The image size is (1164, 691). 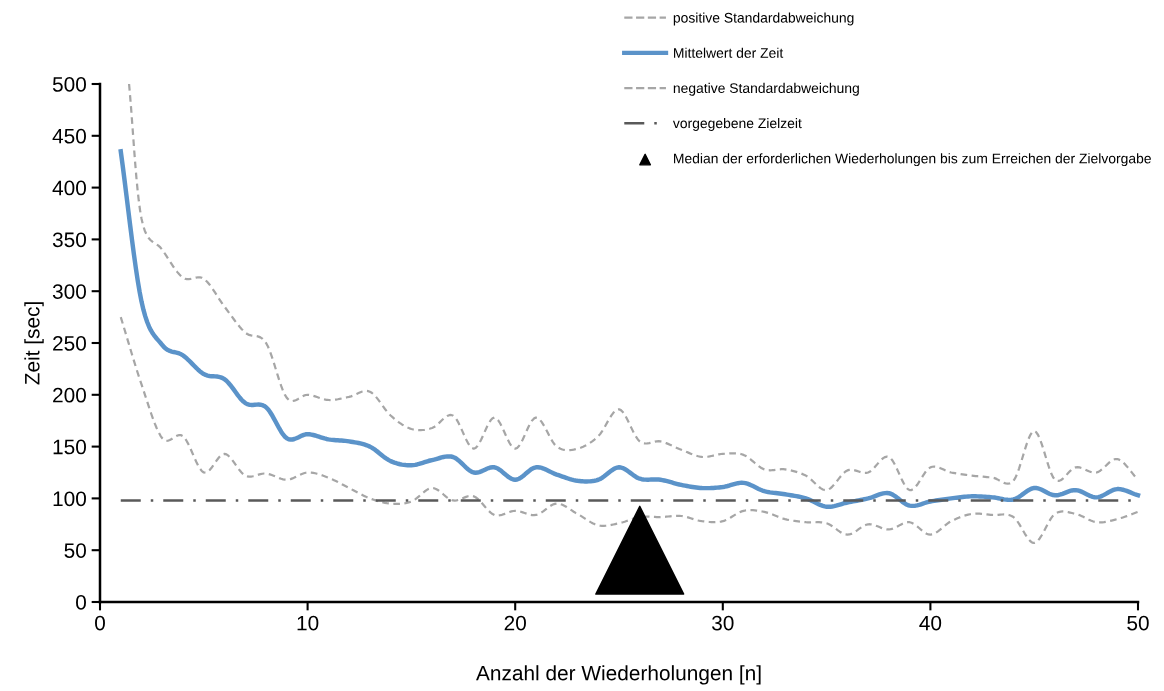 What do you see at coordinates (515, 623) in the screenshot?
I see `x-tick-label: 20` at bounding box center [515, 623].